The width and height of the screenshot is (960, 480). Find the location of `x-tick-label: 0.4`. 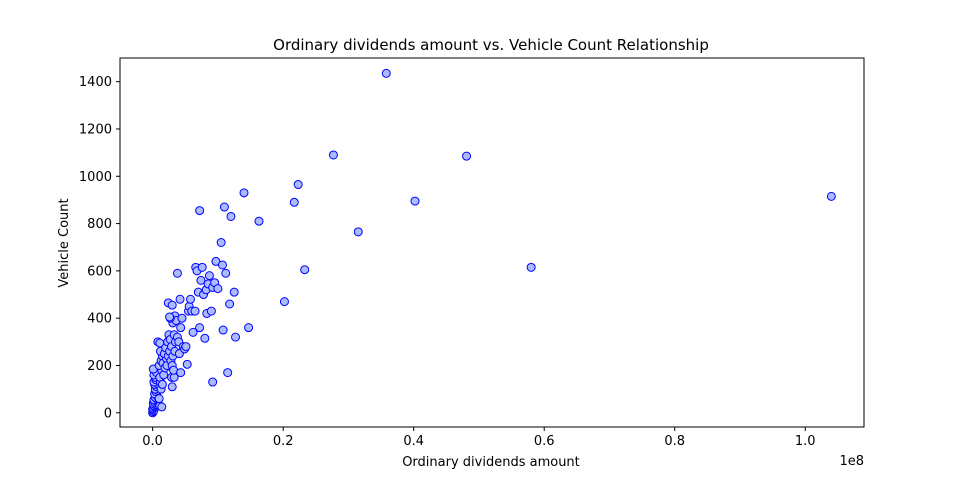

x-tick-label: 0.4 is located at coordinates (413, 441).